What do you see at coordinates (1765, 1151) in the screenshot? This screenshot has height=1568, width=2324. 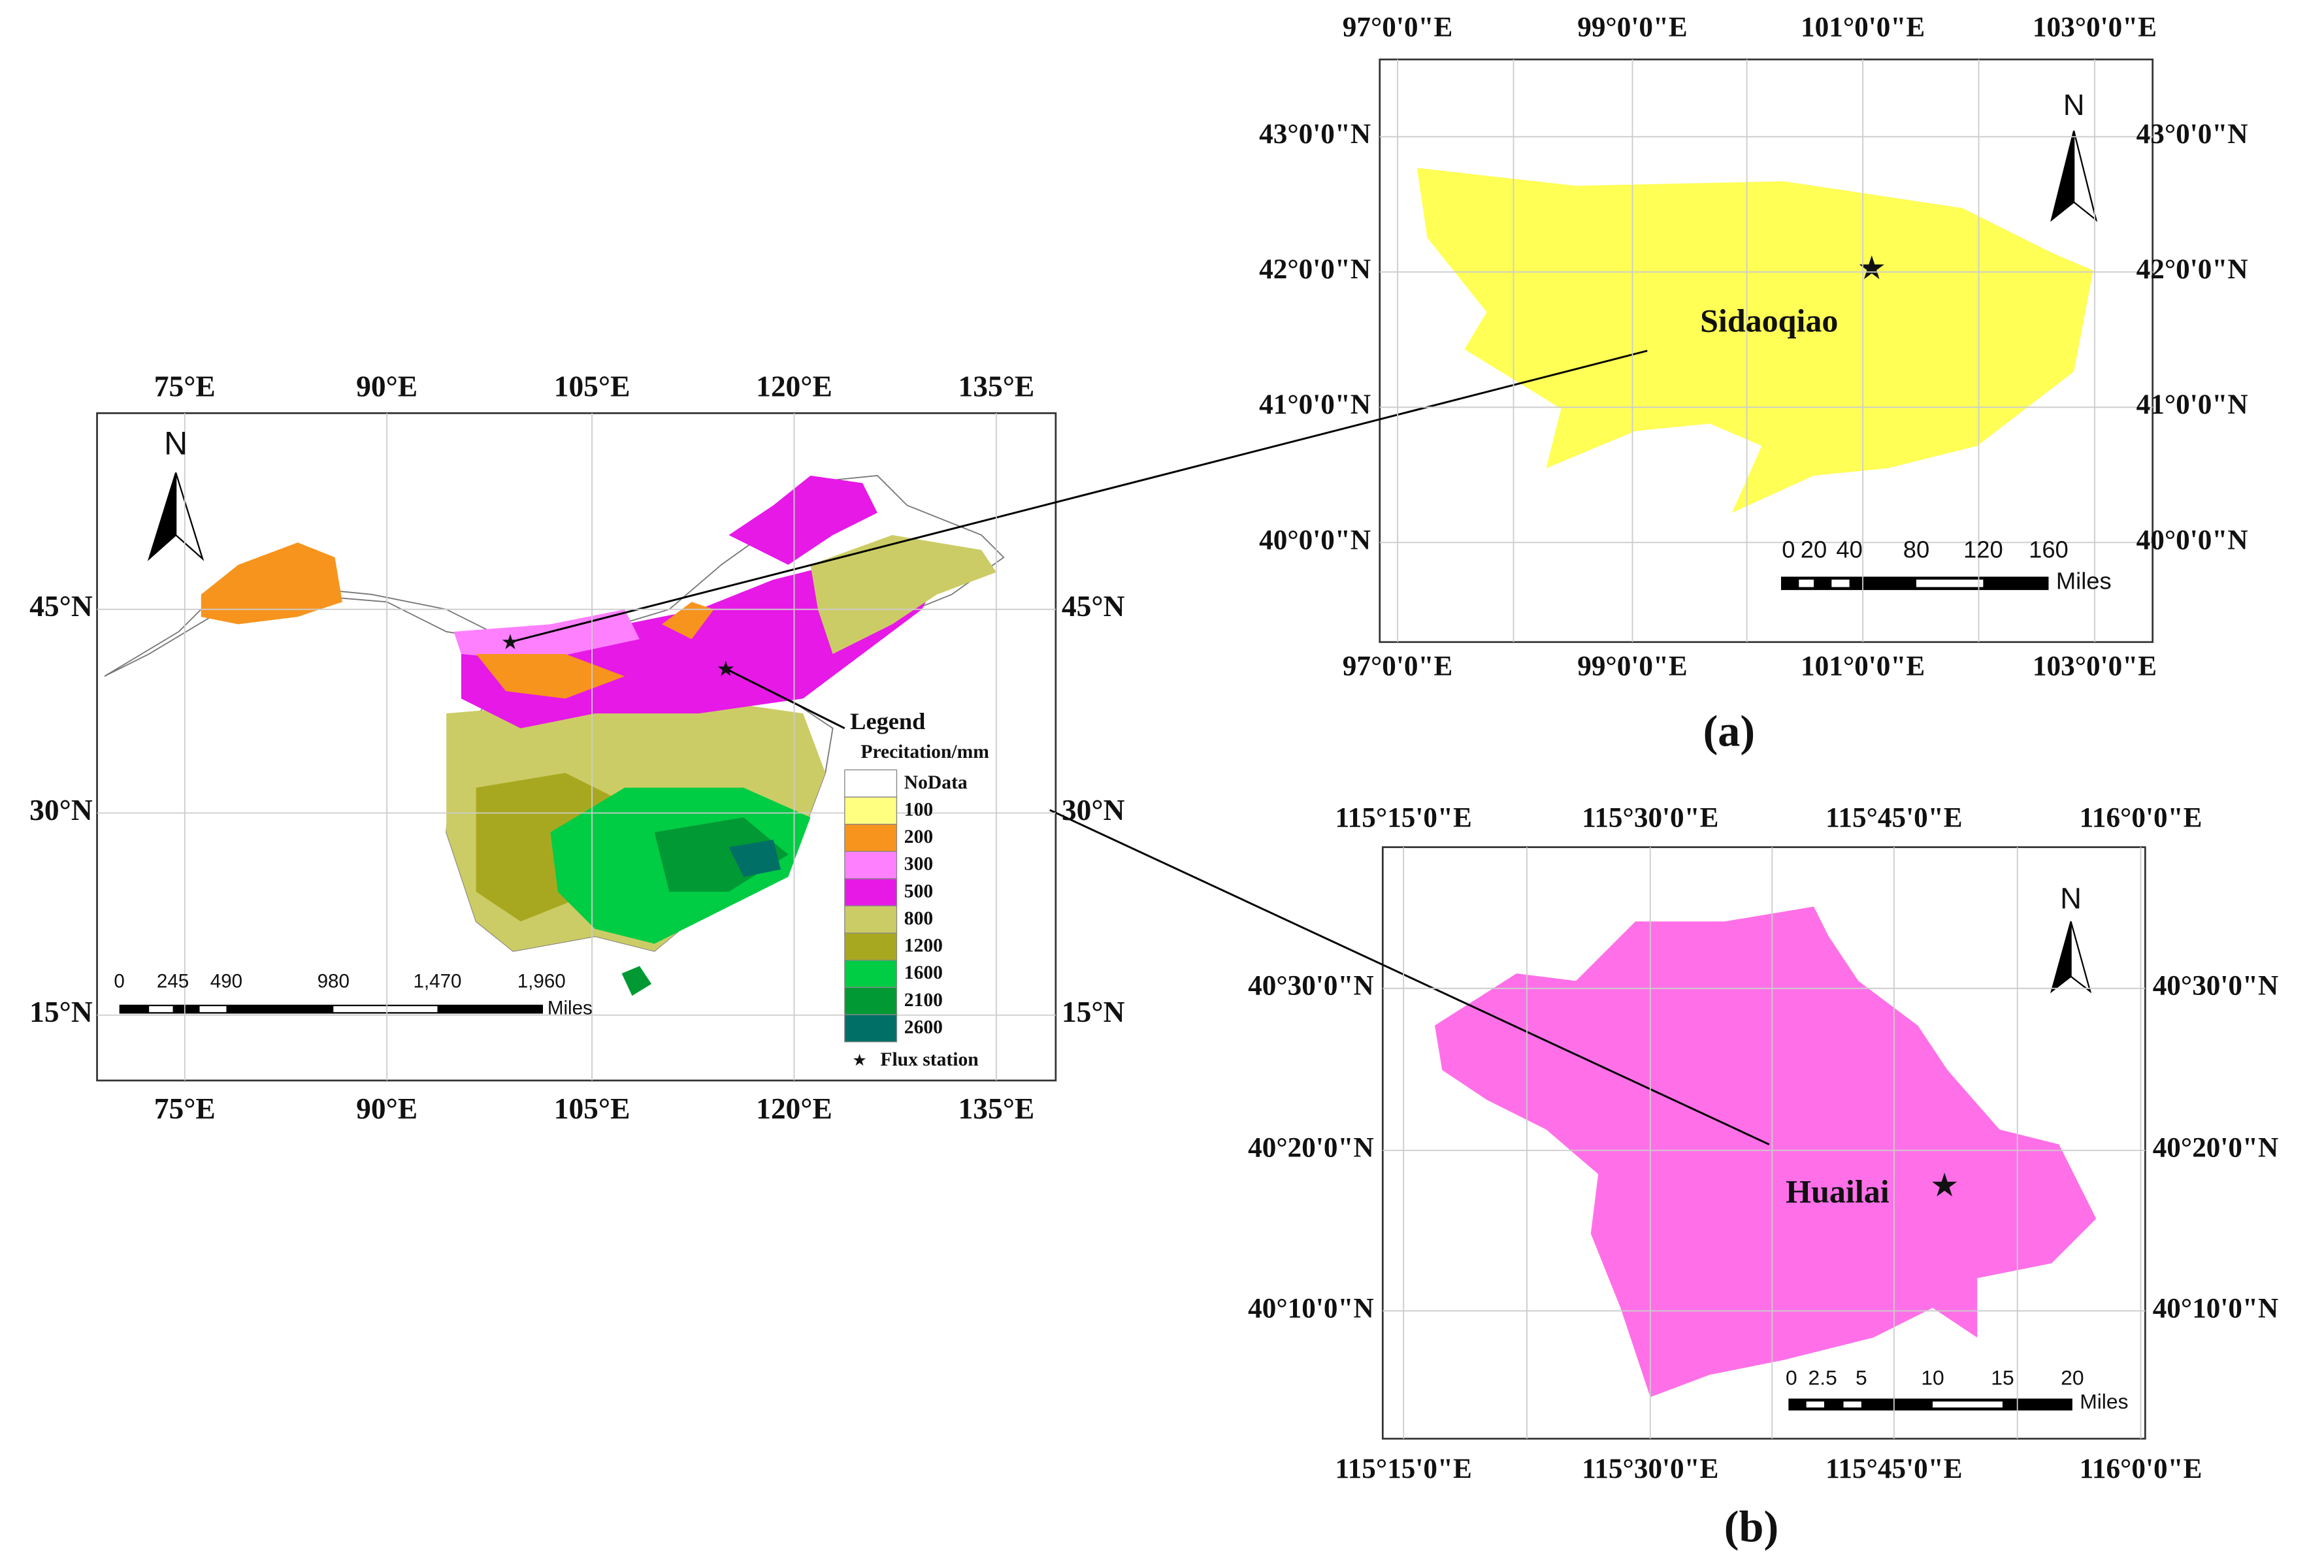 I see `huailai-region` at bounding box center [1765, 1151].